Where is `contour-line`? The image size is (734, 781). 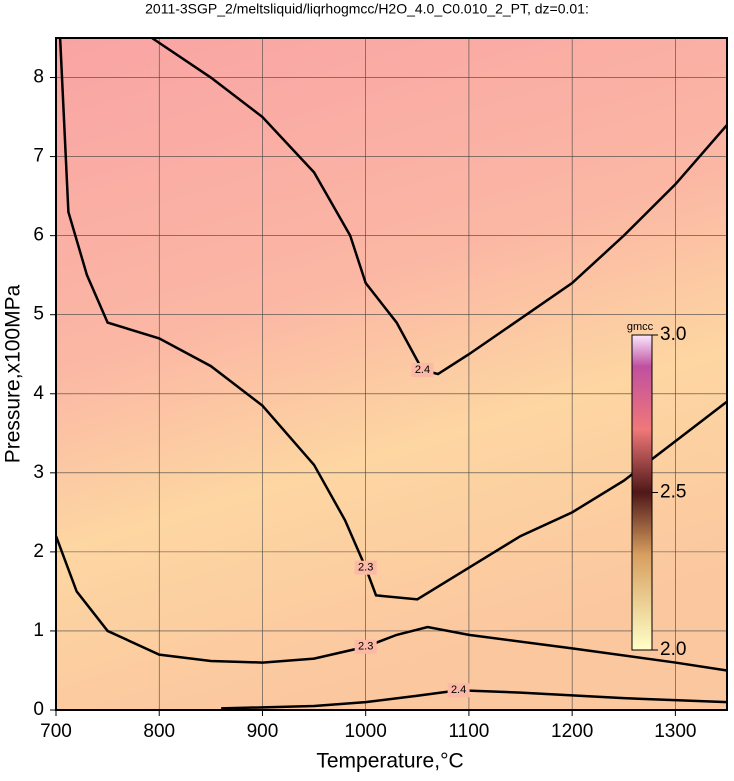 contour-line is located at coordinates (474, 699).